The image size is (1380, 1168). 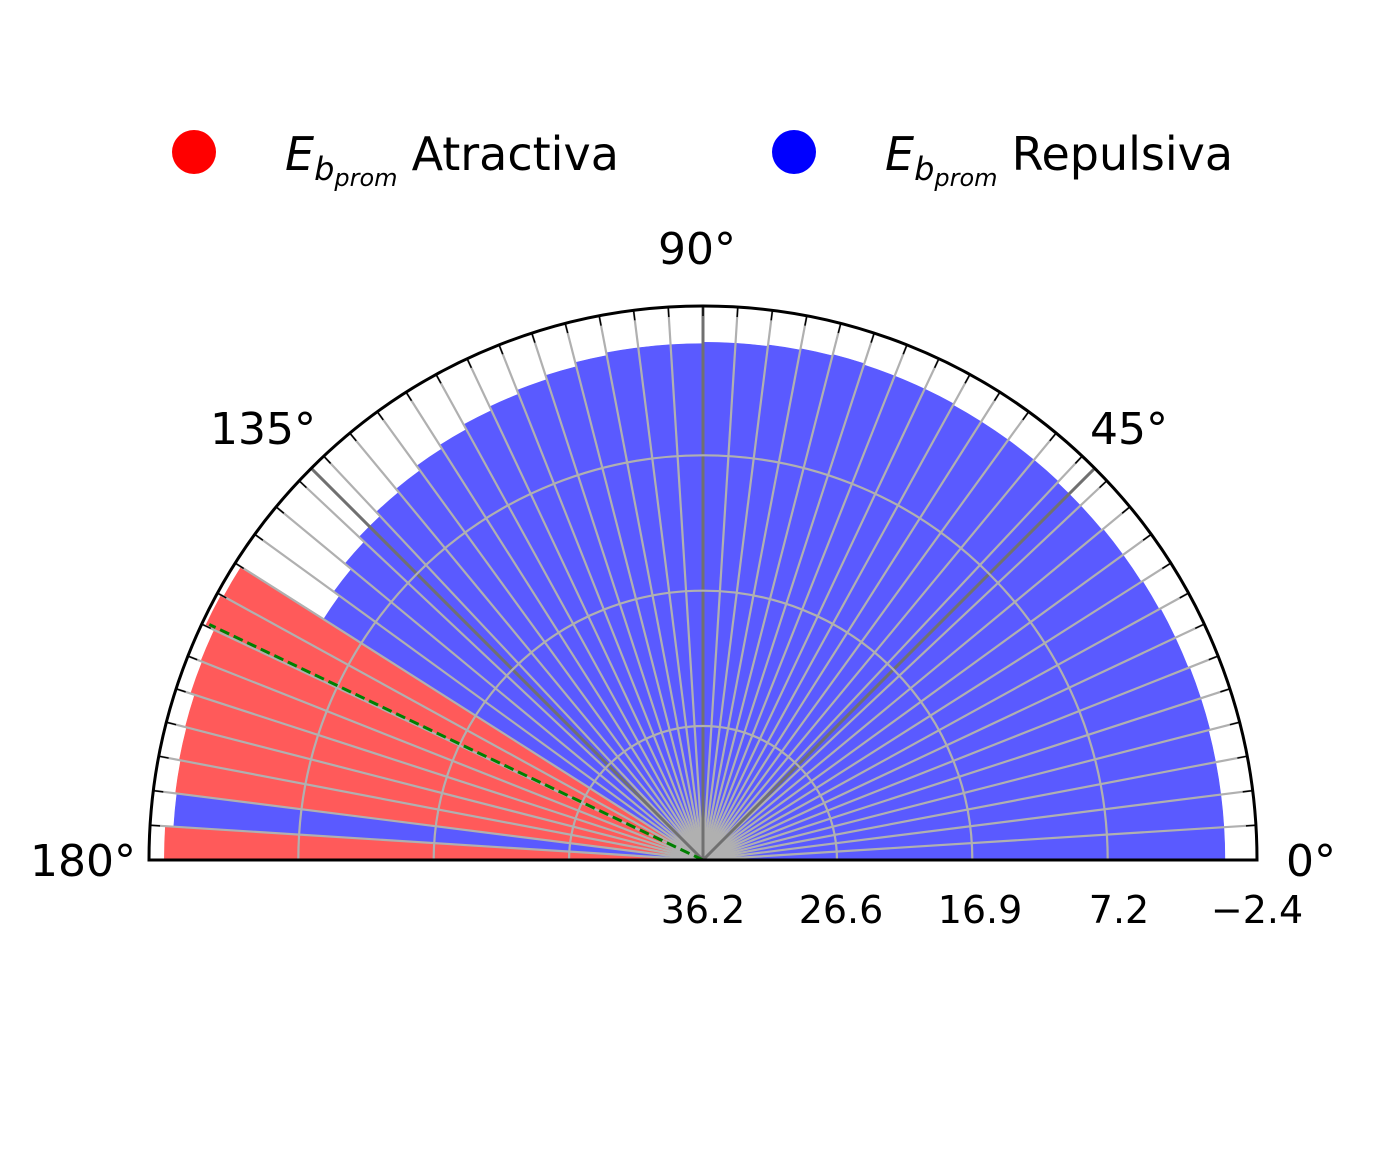 What do you see at coordinates (899, 154) in the screenshot?
I see `legend-symbol-repulsiva: E` at bounding box center [899, 154].